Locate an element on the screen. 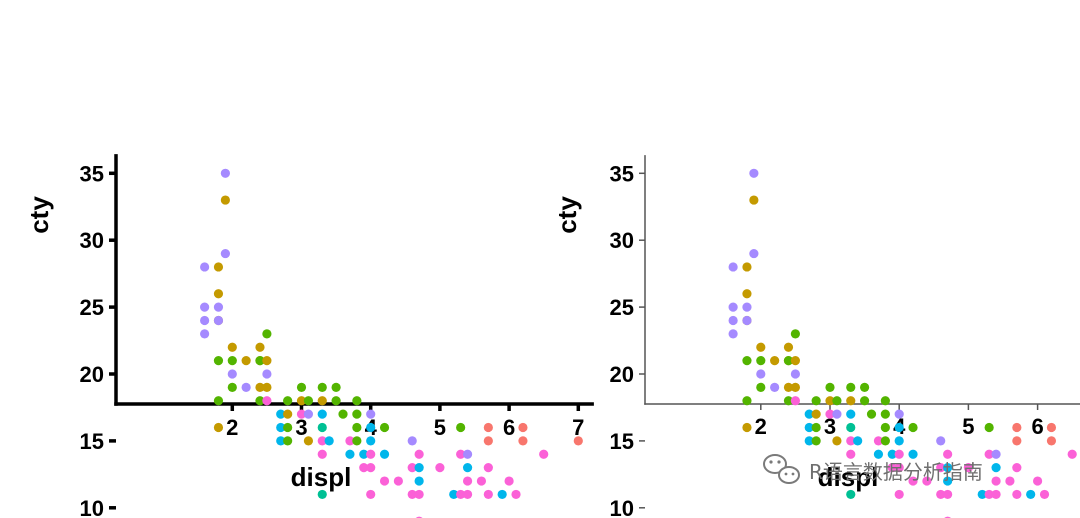  right-x-tick-label: 6 is located at coordinates (1037, 426).